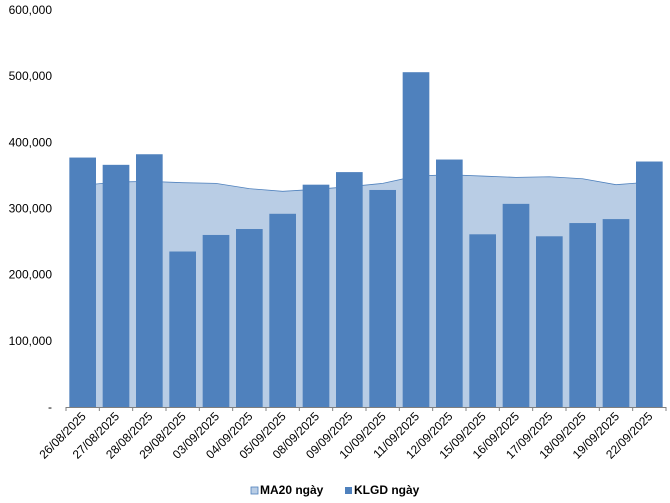 The width and height of the screenshot is (670, 503). What do you see at coordinates (348, 490) in the screenshot?
I see `legend-swatch-klgd` at bounding box center [348, 490].